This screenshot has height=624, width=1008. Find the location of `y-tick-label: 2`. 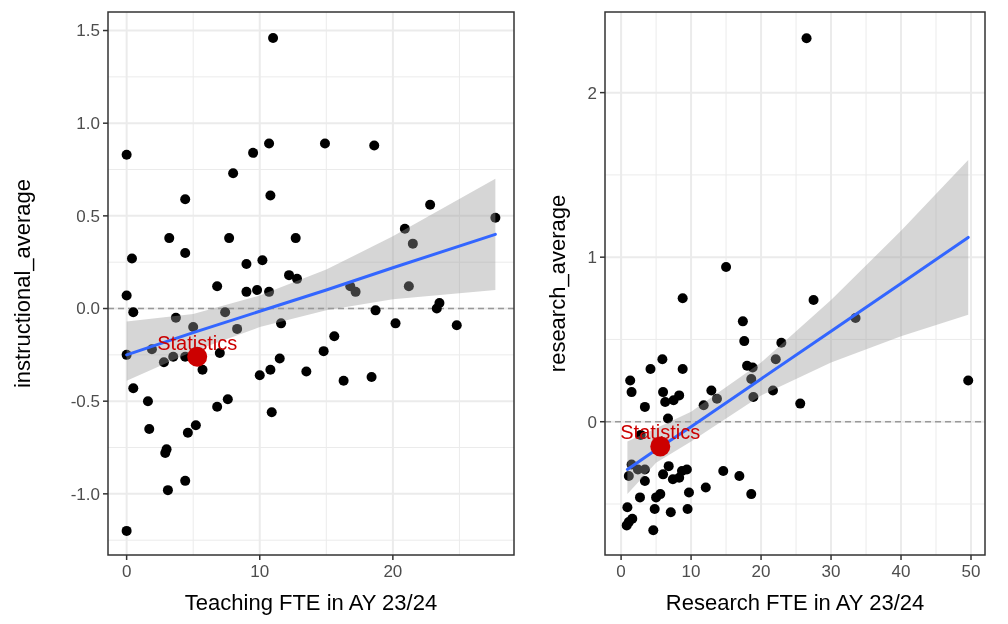

y-tick-label: 2 is located at coordinates (592, 93).